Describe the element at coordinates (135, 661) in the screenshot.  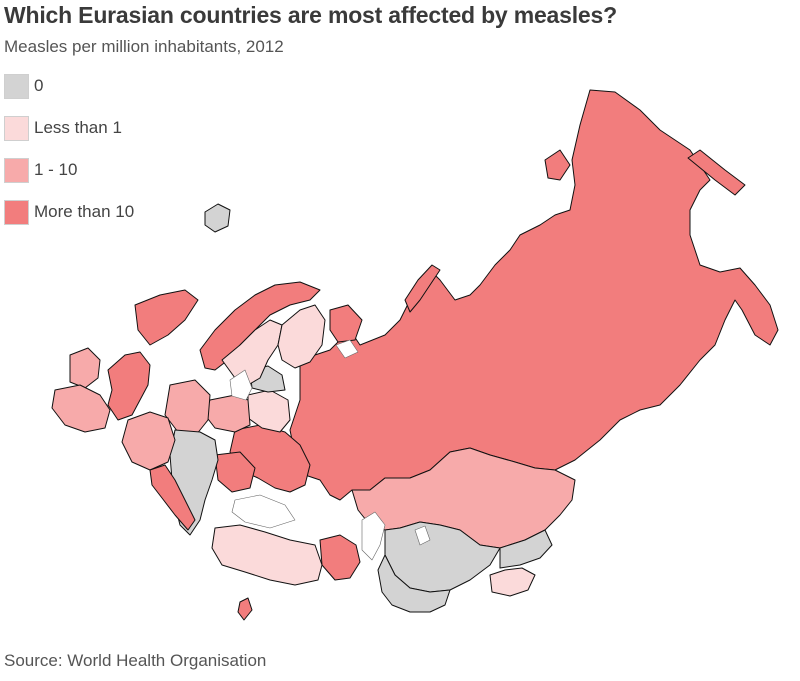
I see `source-note: Source: World Health Organisation` at that location.